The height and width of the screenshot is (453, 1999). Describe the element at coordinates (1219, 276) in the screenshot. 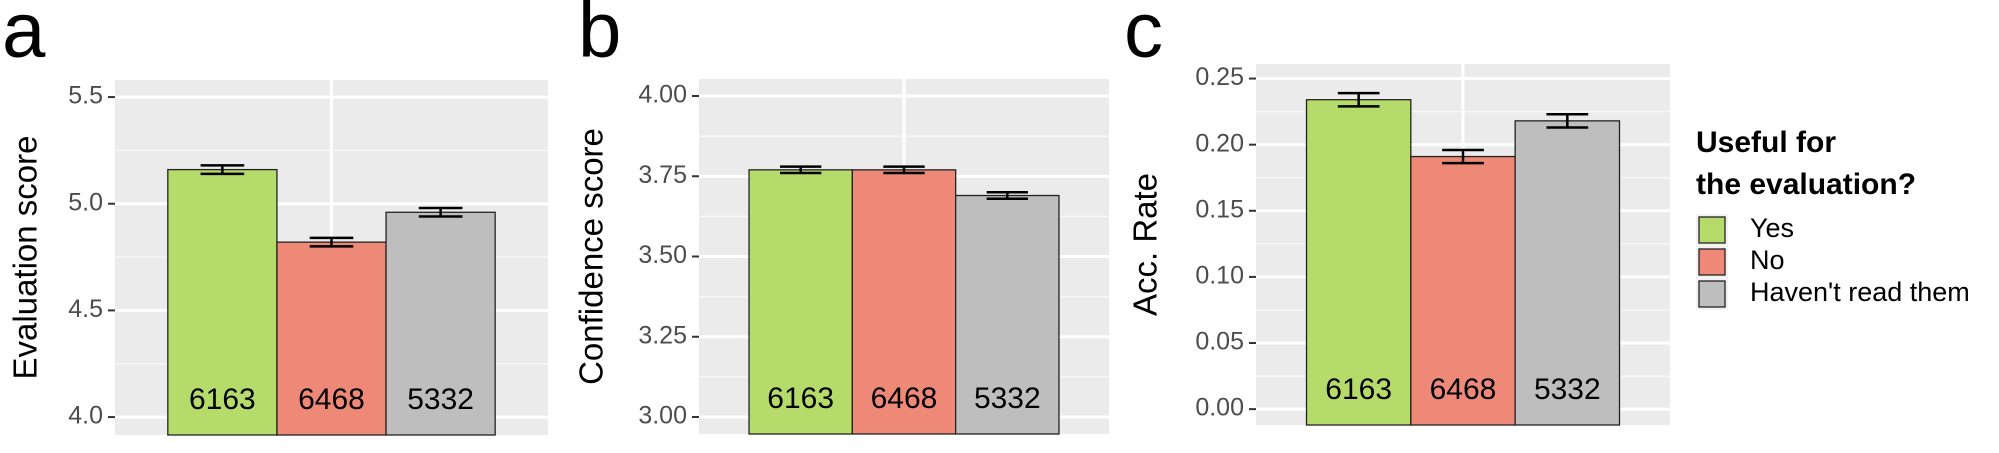

I see `y-tick-label: 0.10` at that location.